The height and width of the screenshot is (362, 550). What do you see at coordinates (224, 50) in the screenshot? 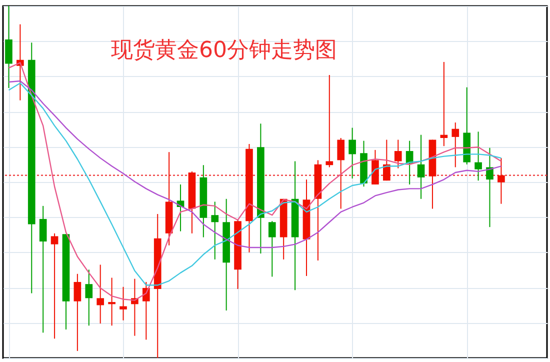
I see `text: 现货黄金60分钟走势图` at bounding box center [224, 50].